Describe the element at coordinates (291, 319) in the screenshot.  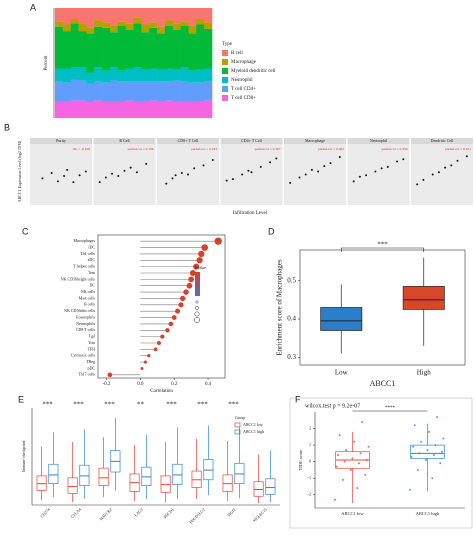
I see `y-tick-label: 0.4` at that location.